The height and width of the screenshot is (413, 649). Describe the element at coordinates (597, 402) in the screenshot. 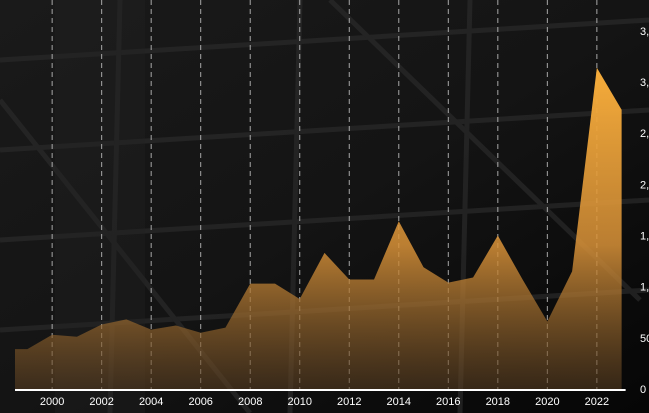

I see `x-tick-label: 2022` at that location.